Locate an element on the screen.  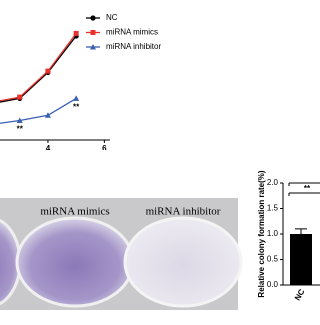
significance-bracket is located at coordinates (304, 189).